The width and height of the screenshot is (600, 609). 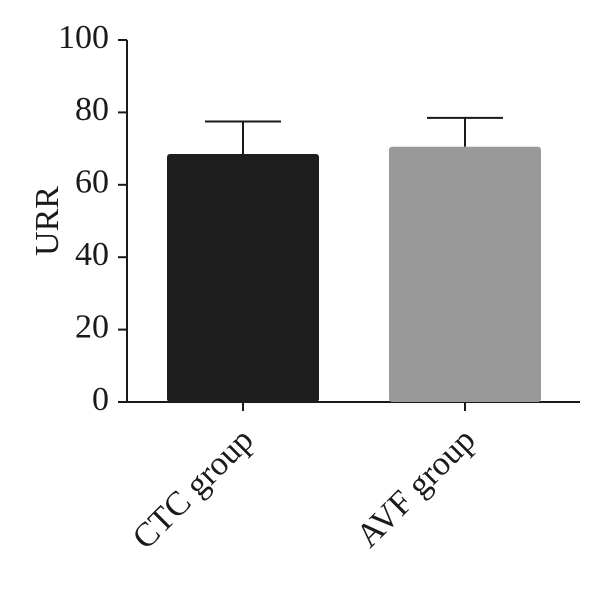 What do you see at coordinates (92, 326) in the screenshot?
I see `y-tick-label: 20` at bounding box center [92, 326].